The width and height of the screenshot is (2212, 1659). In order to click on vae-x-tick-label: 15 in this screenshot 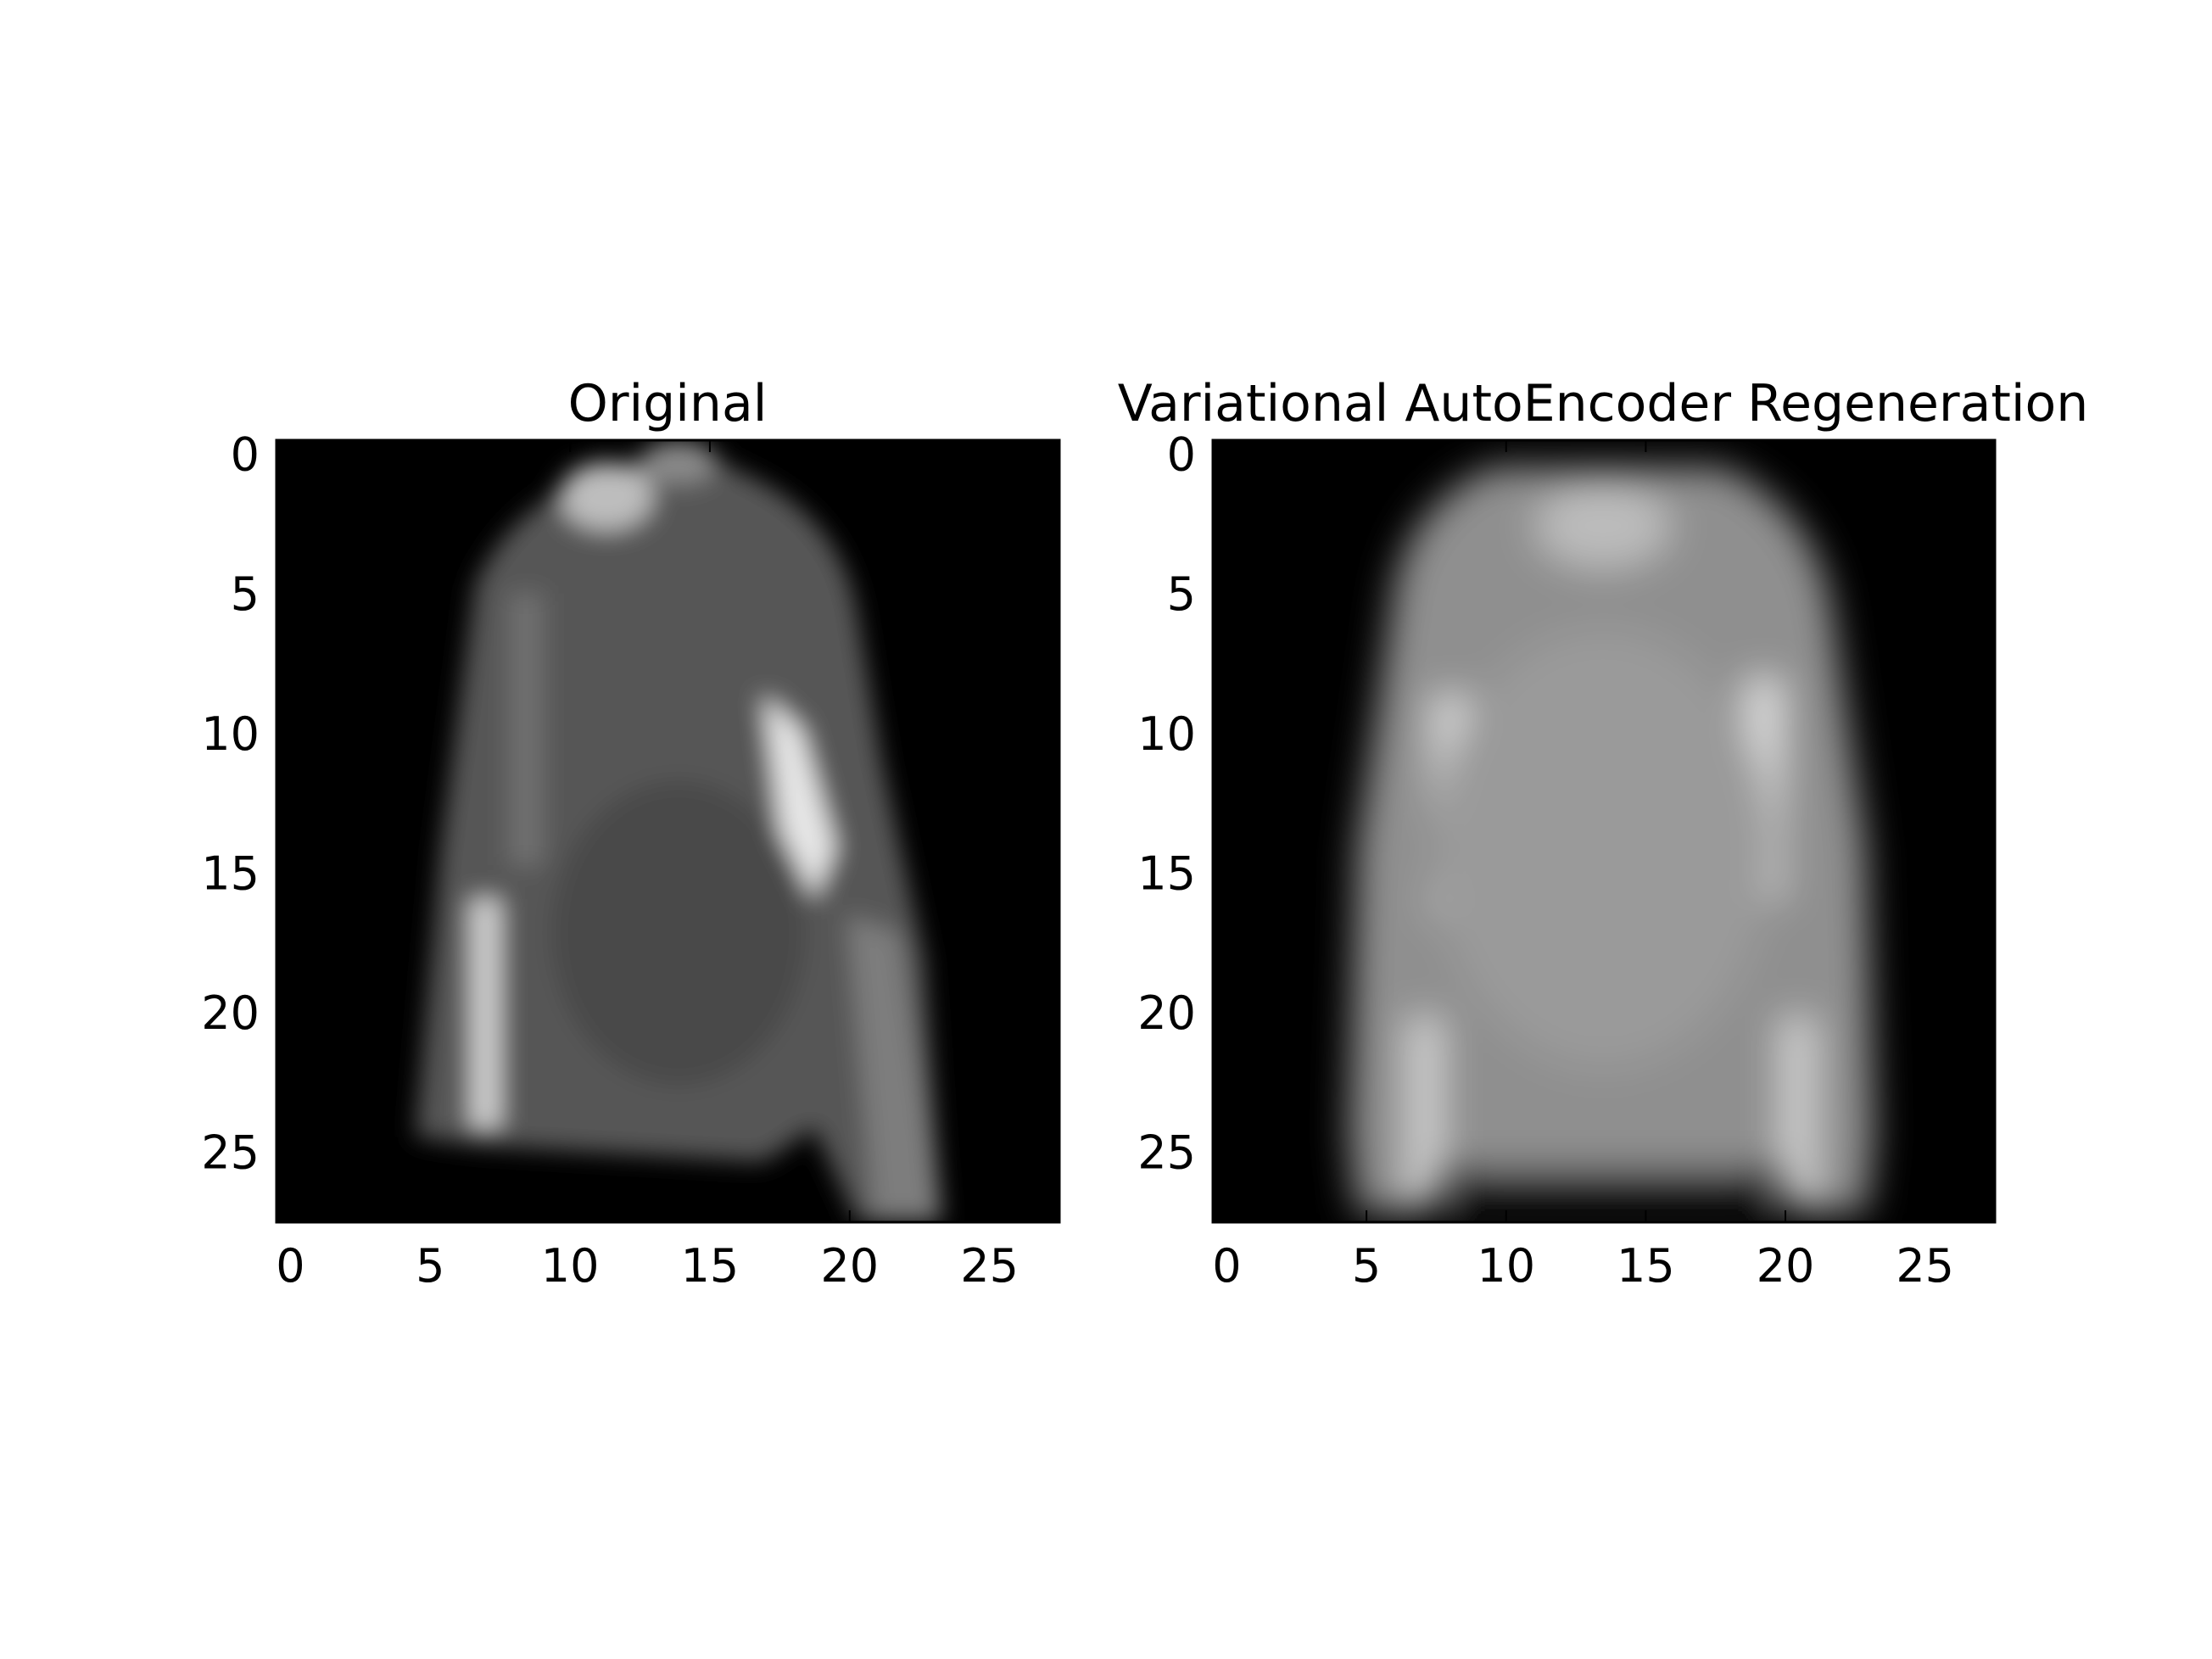, I will do `click(1646, 1266)`.